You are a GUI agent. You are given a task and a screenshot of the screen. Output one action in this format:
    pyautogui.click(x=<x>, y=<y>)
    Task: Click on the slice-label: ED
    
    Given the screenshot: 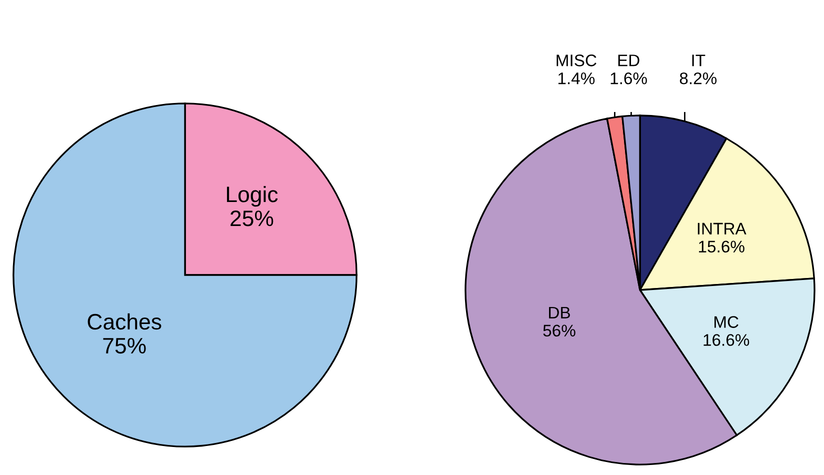 What is the action you would take?
    pyautogui.click(x=629, y=60)
    